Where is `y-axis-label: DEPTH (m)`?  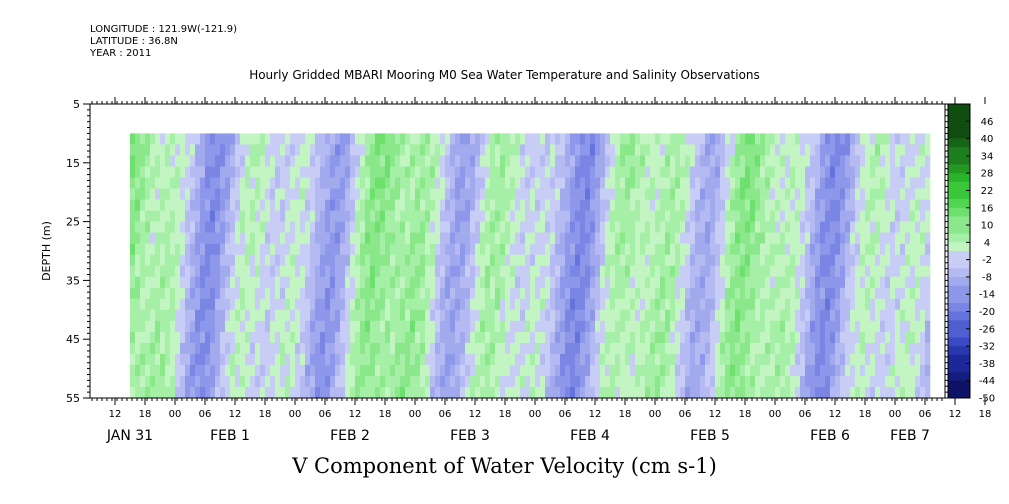
y-axis-label: DEPTH (m) is located at coordinates (46, 251).